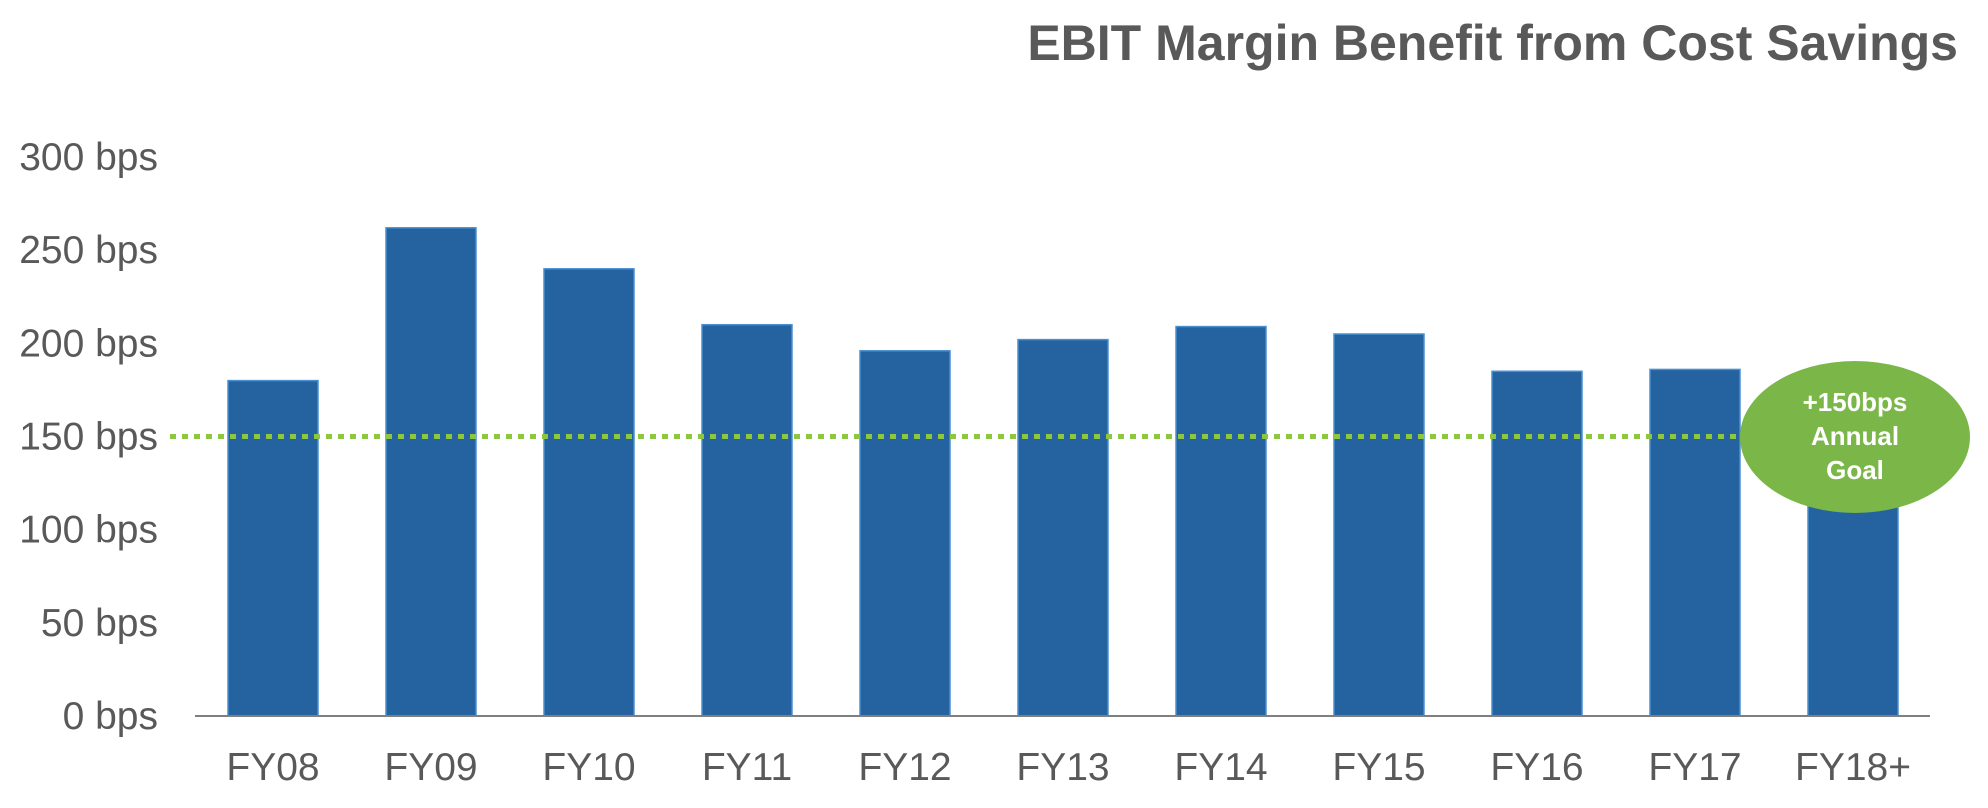 The image size is (1988, 808). Describe the element at coordinates (1853, 767) in the screenshot. I see `x-tick-label: FY18+` at that location.